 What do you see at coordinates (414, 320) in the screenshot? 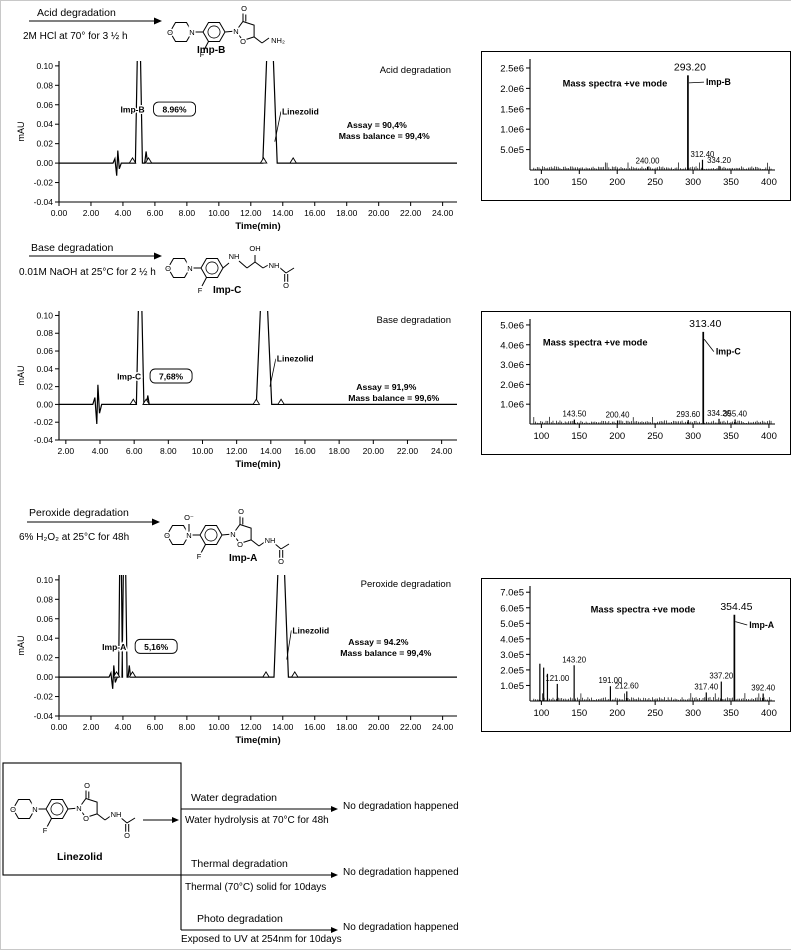
I see `svg-text: Base degradation` at bounding box center [414, 320].